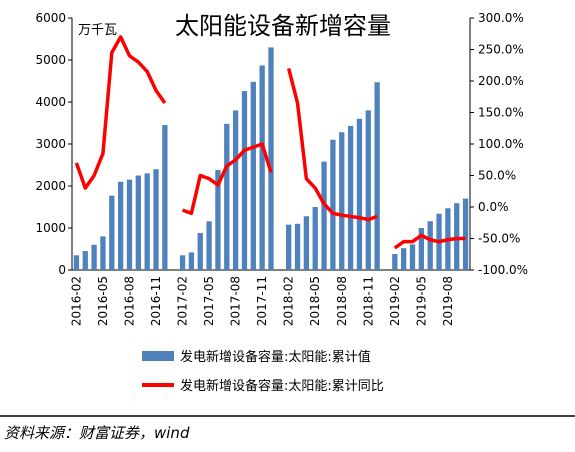 This screenshot has width=575, height=452. I want to click on x-tick-label: 2017-08, so click(236, 301).